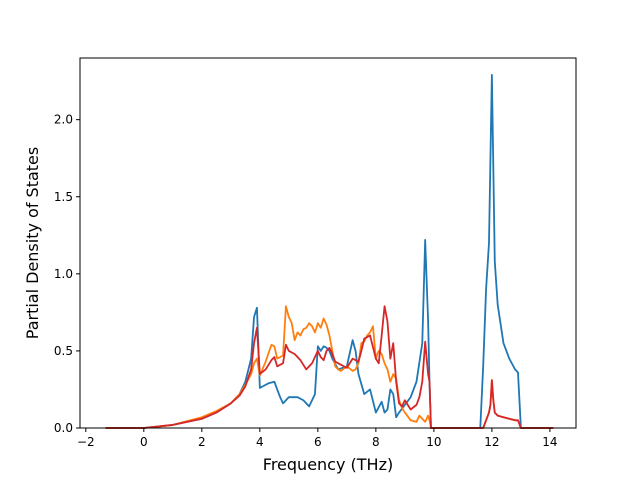 The height and width of the screenshot is (480, 640). Describe the element at coordinates (144, 442) in the screenshot. I see `x-tick-label: 0` at that location.